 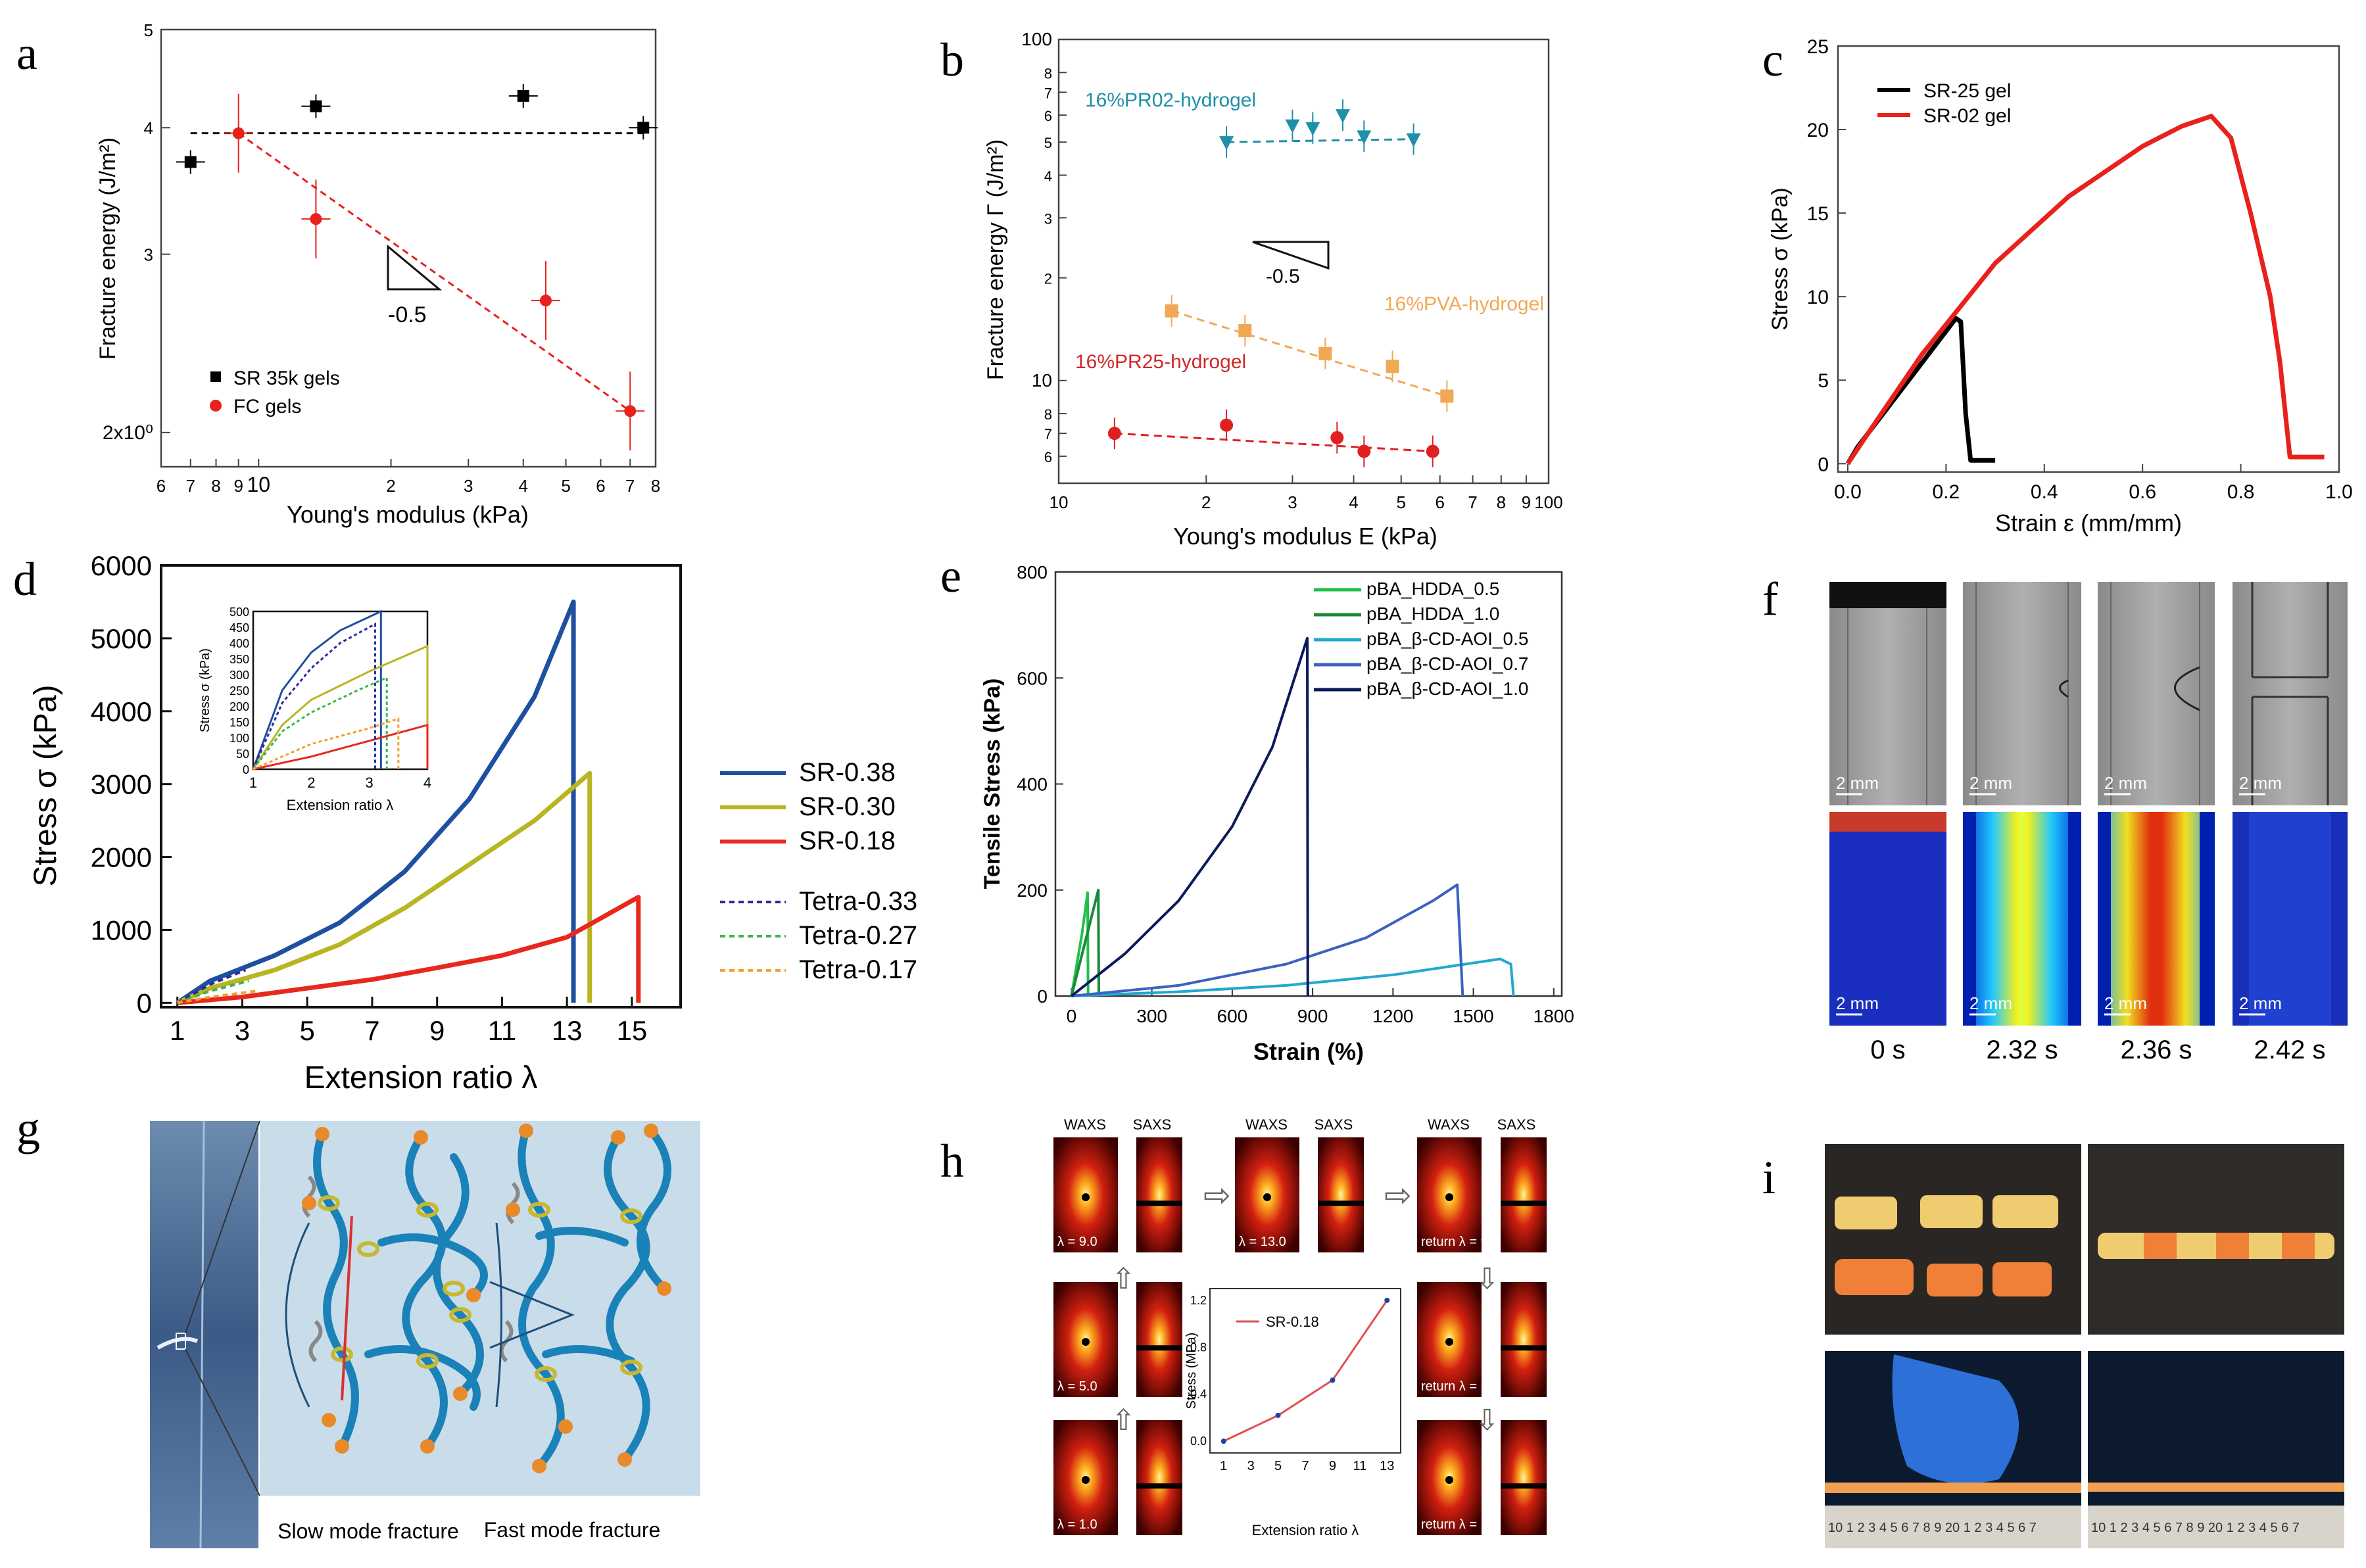 What do you see at coordinates (1946, 492) in the screenshot?
I see `x-tick-label: 0.2` at bounding box center [1946, 492].